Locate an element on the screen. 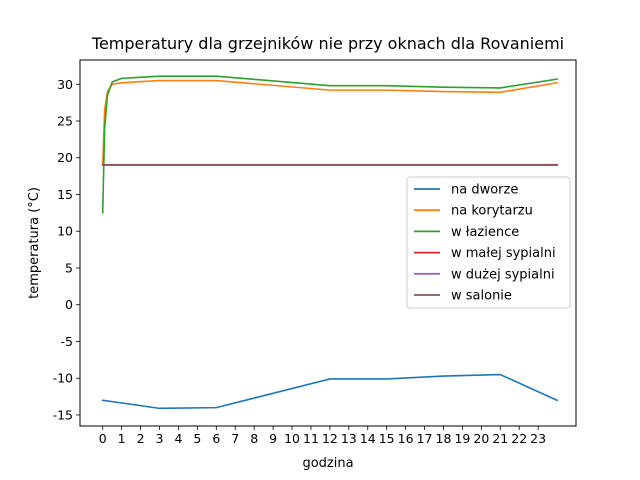  legend-label: w salonie is located at coordinates (481, 296).